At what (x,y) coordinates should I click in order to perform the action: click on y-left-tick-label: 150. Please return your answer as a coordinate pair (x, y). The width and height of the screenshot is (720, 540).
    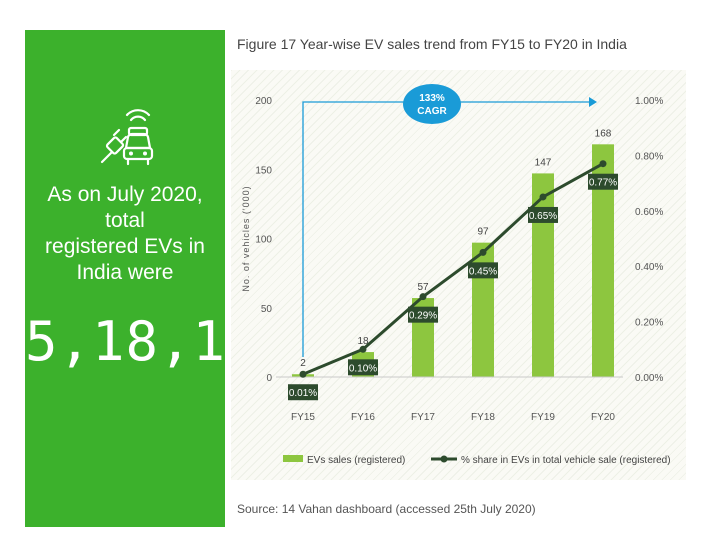
    Looking at the image, I should click on (263, 170).